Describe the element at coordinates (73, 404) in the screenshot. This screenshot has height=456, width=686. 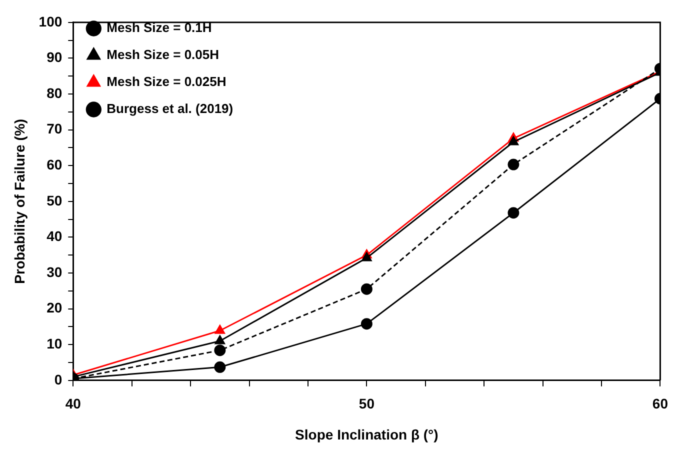
I see `x-tick-label: 40` at that location.